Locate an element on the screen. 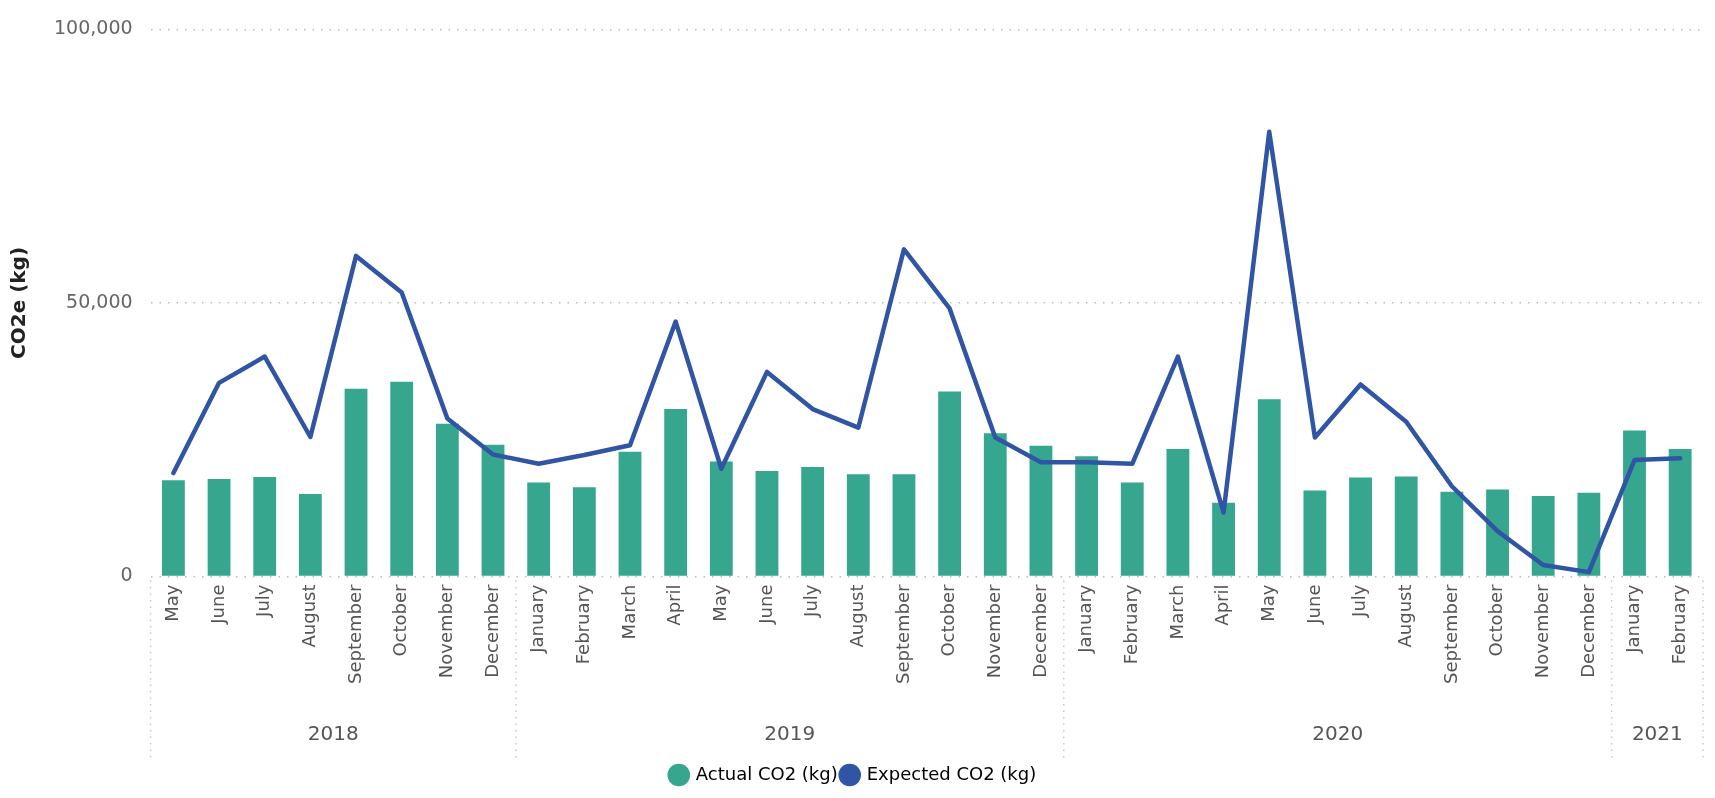 This screenshot has width=1715, height=798. text: 2020 is located at coordinates (1338, 733).